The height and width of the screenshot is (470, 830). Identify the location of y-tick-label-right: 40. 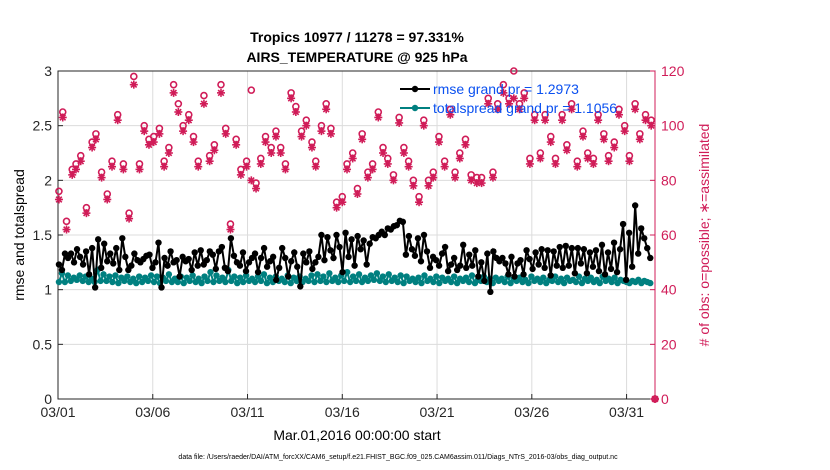
(669, 290).